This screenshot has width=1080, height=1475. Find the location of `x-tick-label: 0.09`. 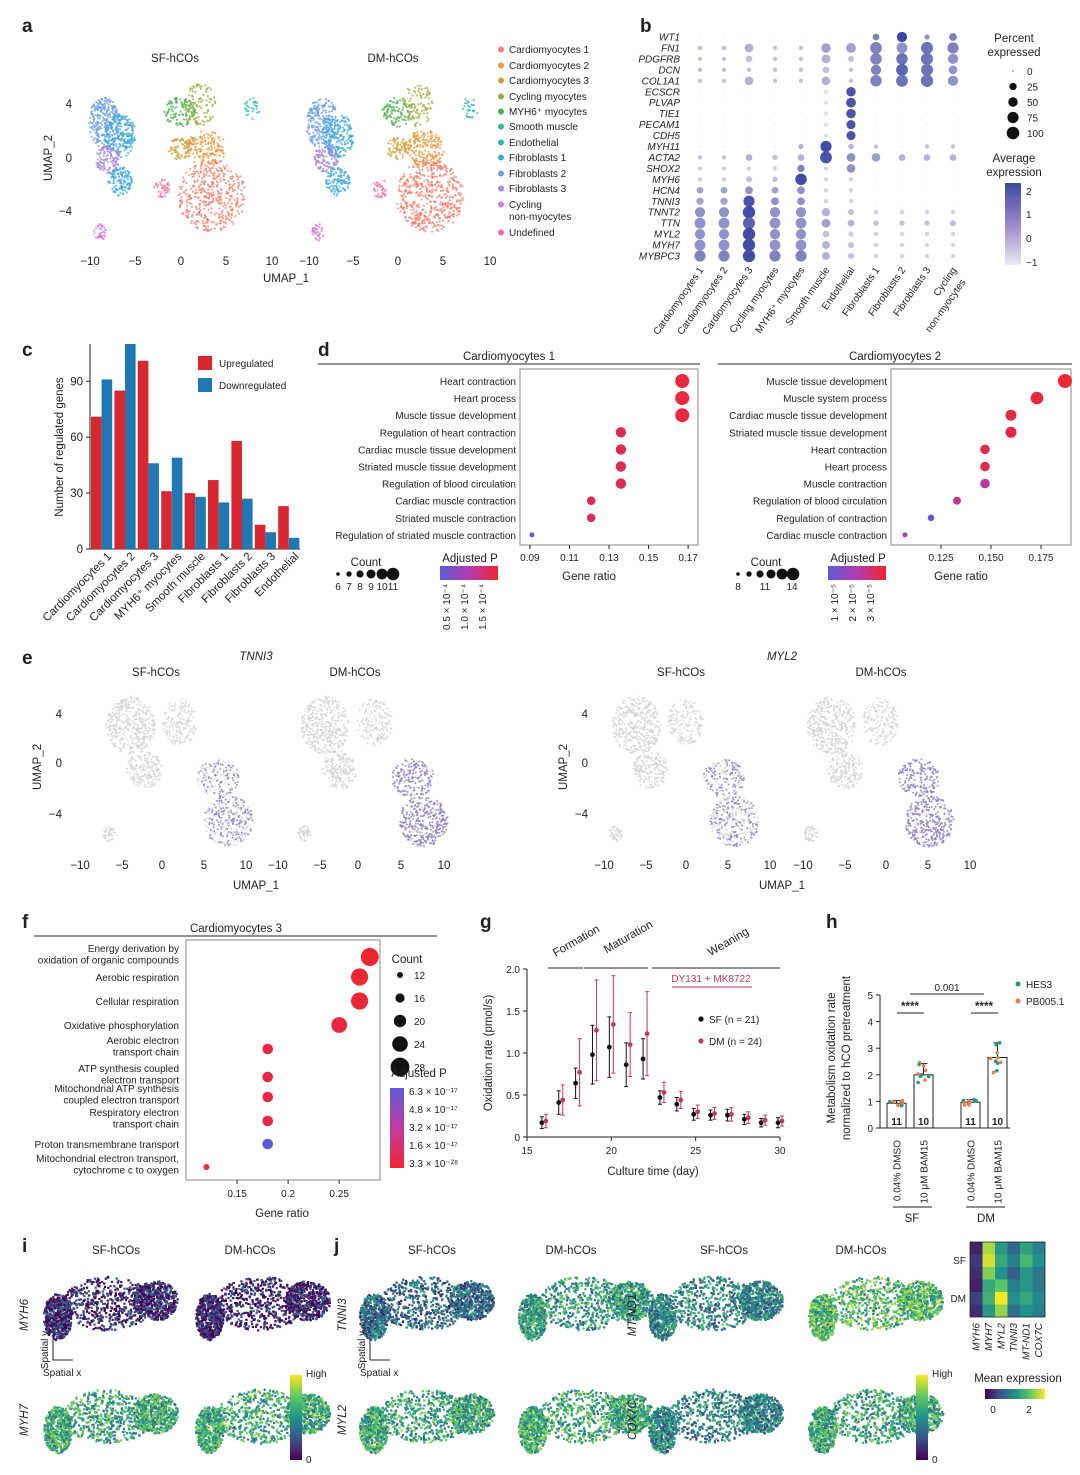

x-tick-label: 0.09 is located at coordinates (530, 558).